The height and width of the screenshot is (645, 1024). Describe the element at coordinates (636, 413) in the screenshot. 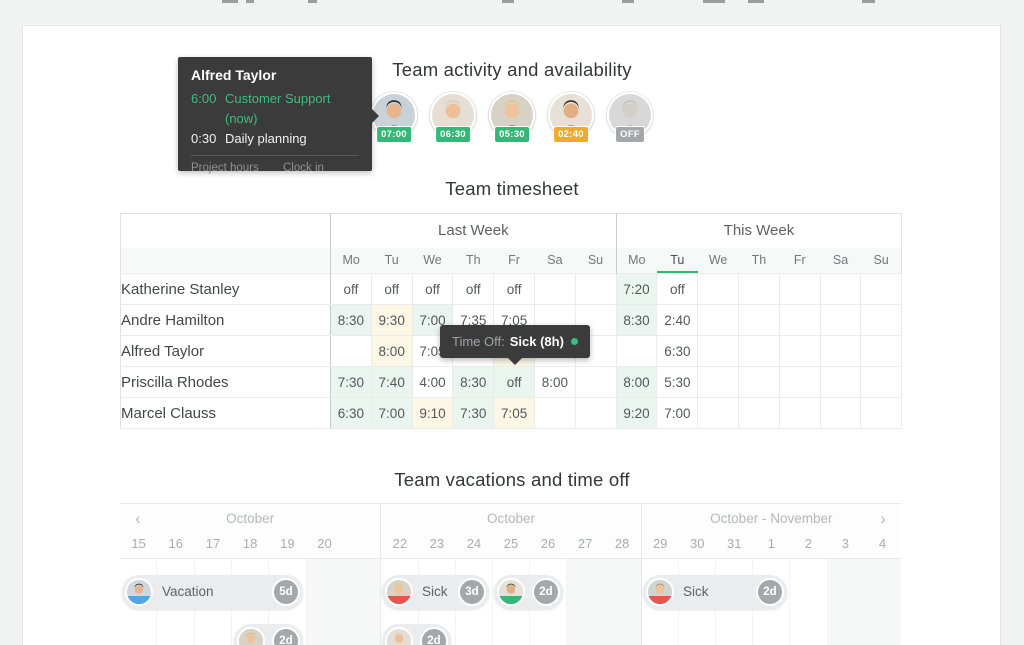

I see `timesheet-cell: 9:20` at that location.